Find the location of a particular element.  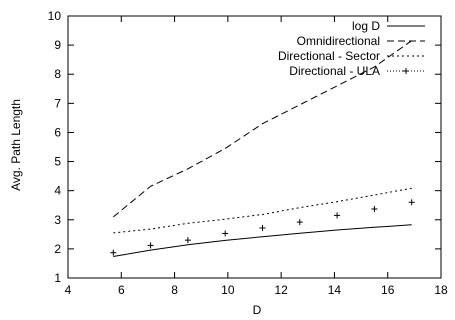

x-tick-label: 18 is located at coordinates (441, 290).